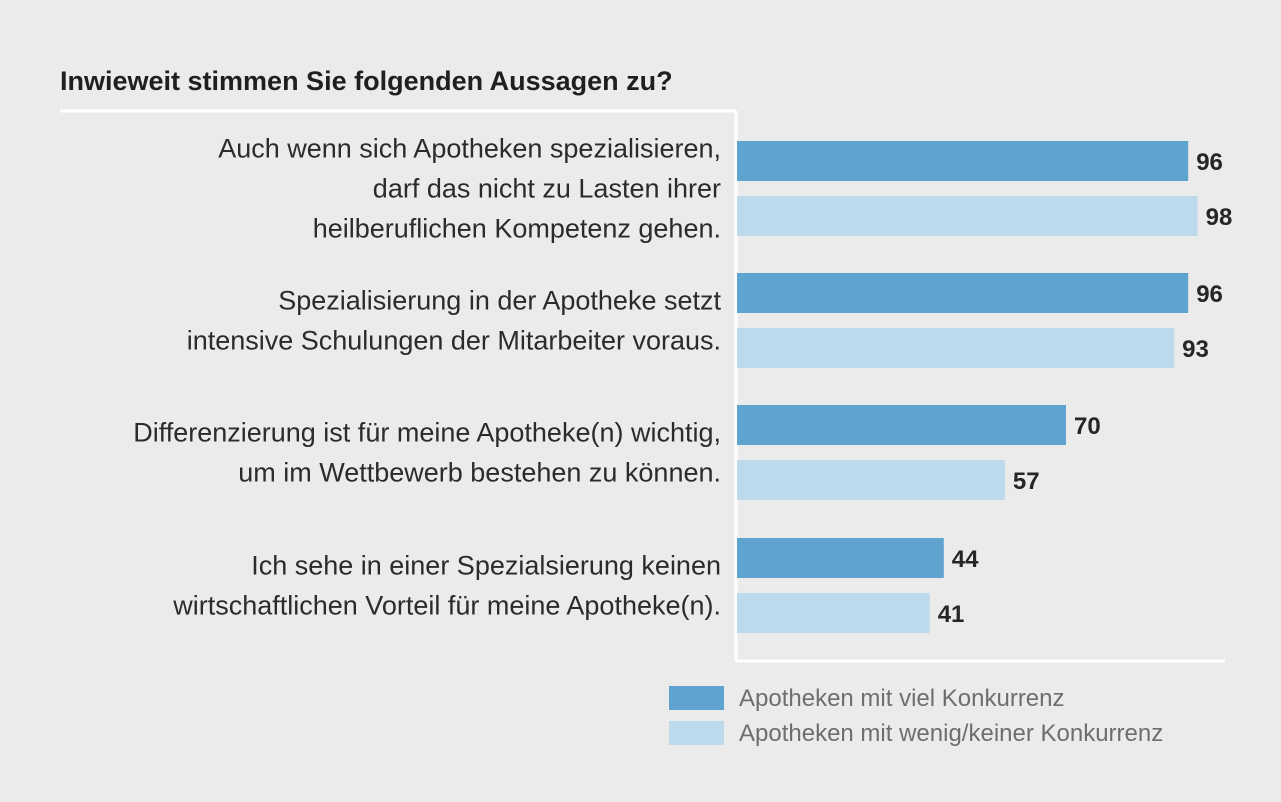 This screenshot has height=802, width=1281. I want to click on value-label: 41, so click(951, 614).